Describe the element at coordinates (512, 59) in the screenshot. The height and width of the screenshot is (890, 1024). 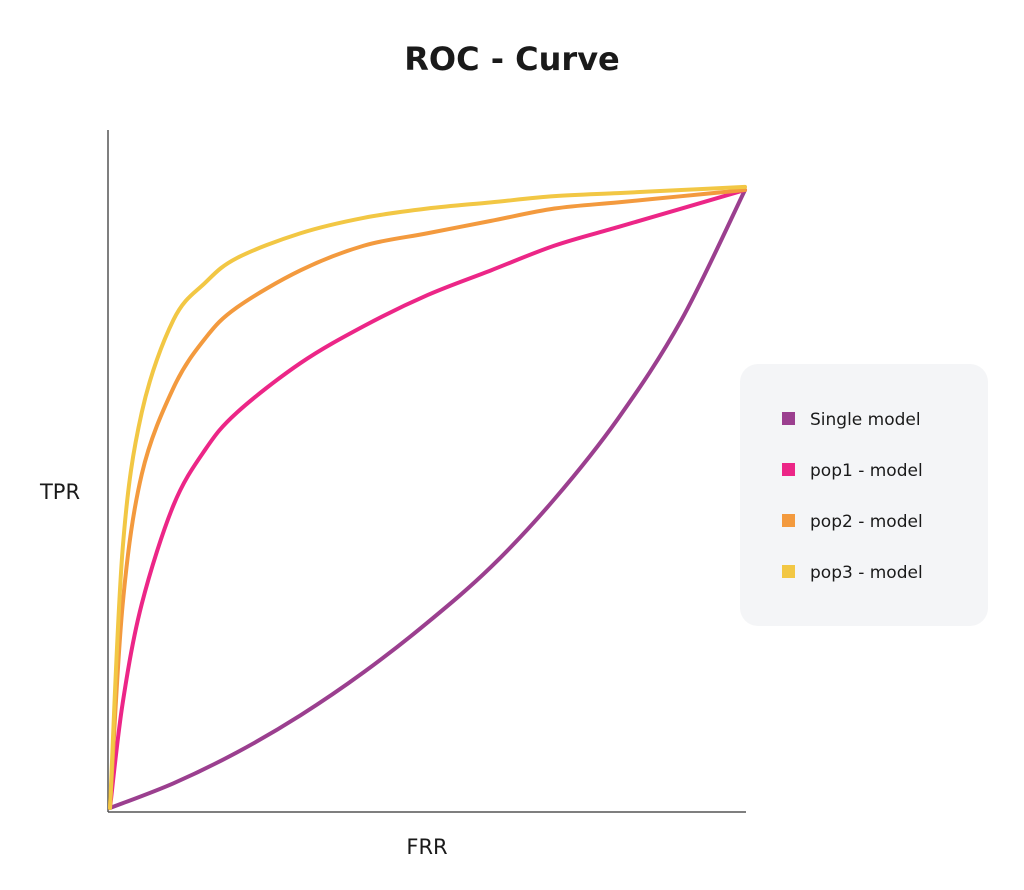
I see `chart-title: ROC - Curve` at that location.